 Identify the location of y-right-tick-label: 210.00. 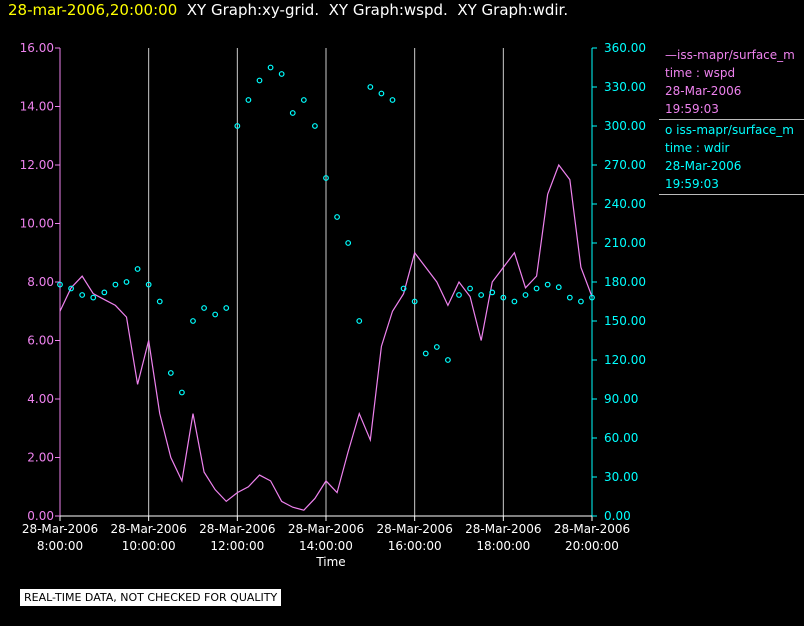
(625, 243).